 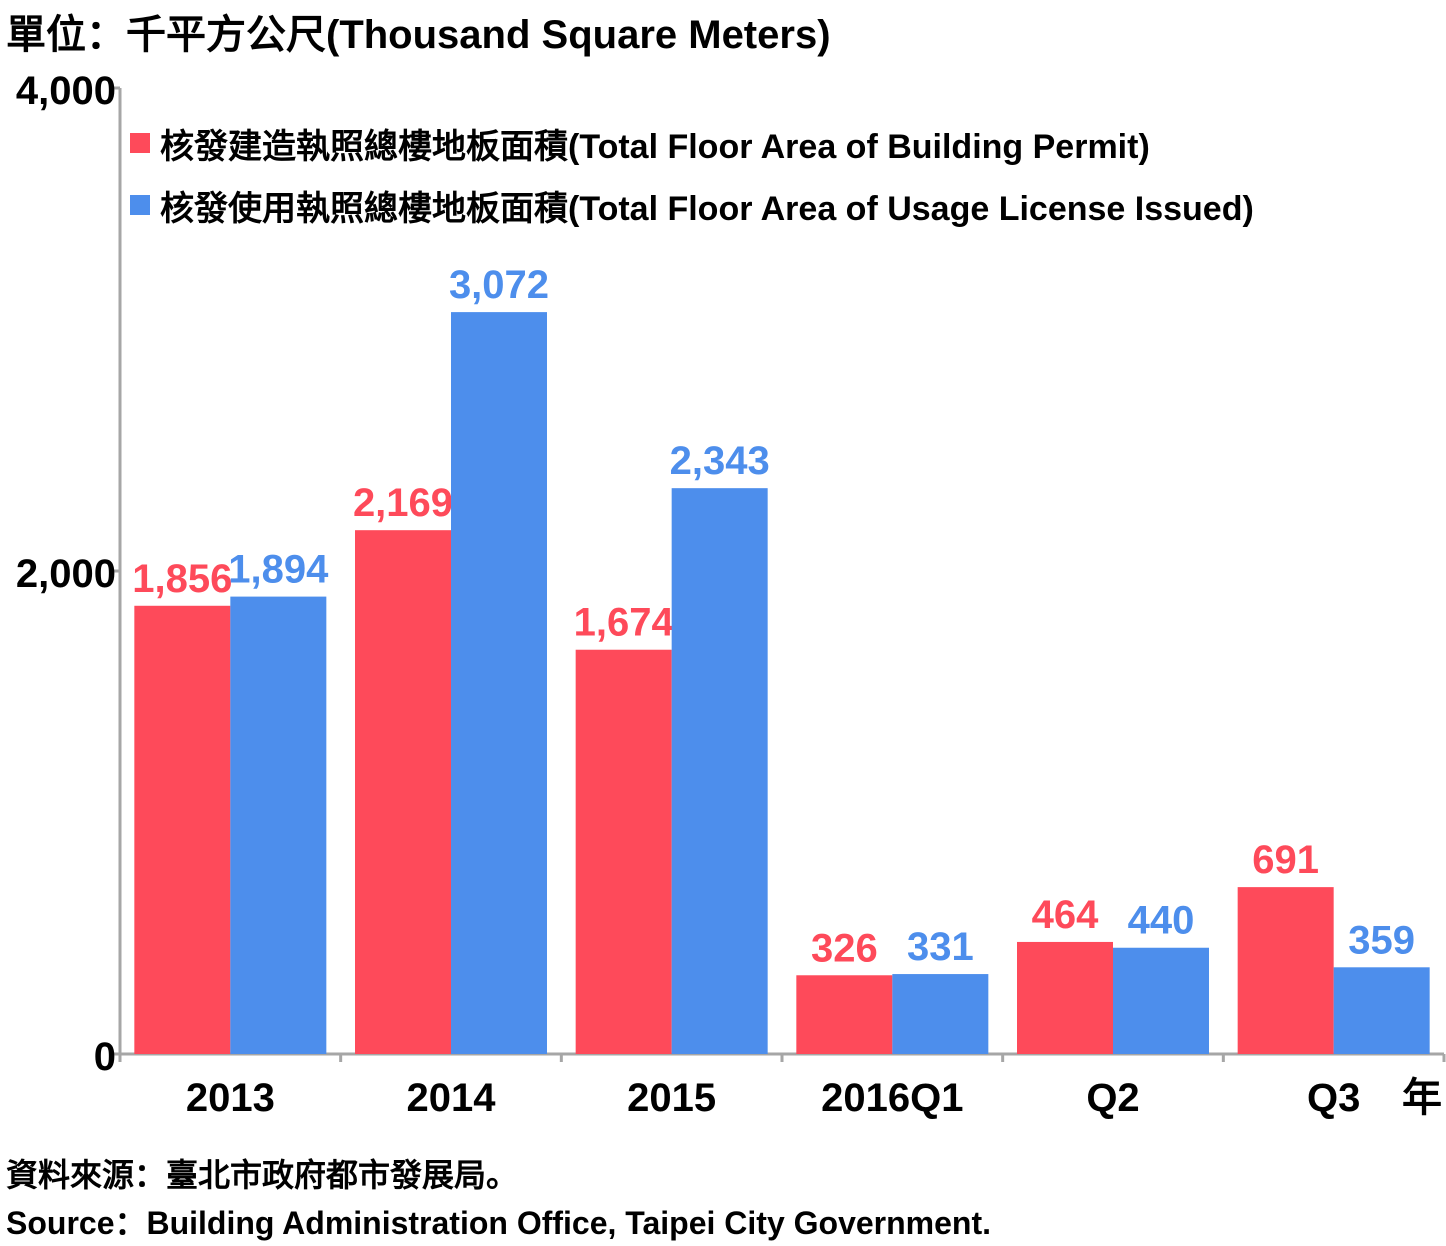 What do you see at coordinates (844, 948) in the screenshot?
I see `data-label-building-permit: 326` at bounding box center [844, 948].